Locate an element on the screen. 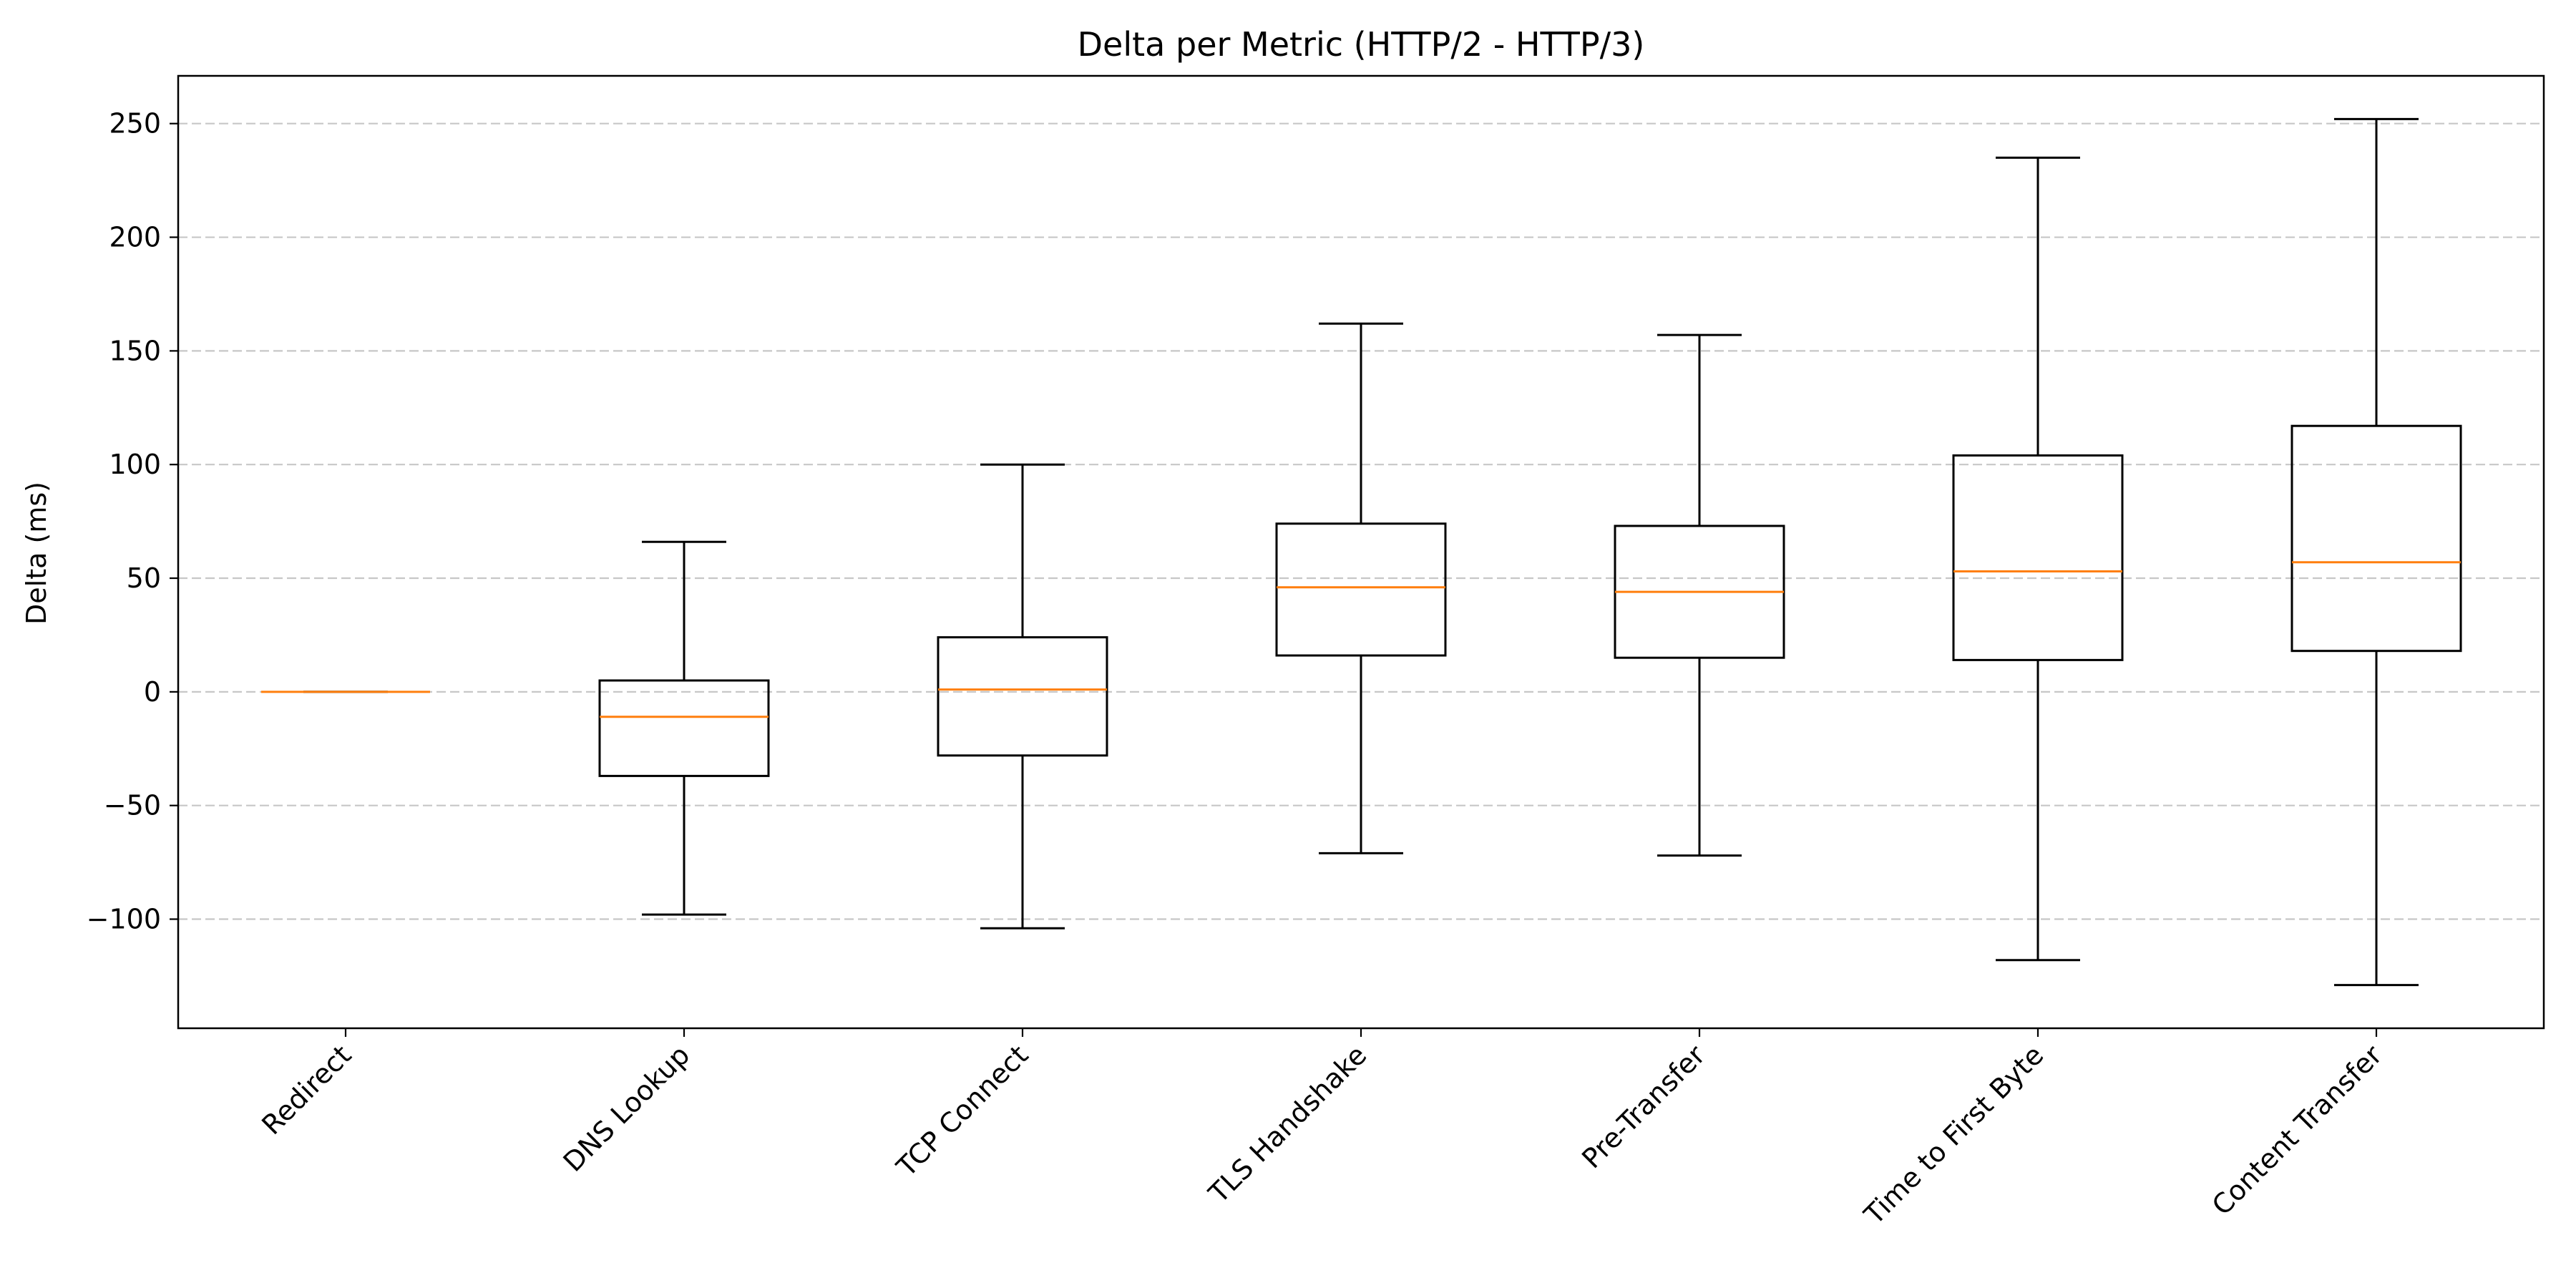 The height and width of the screenshot is (1288, 2576). box-content-transfer is located at coordinates (2376, 552).